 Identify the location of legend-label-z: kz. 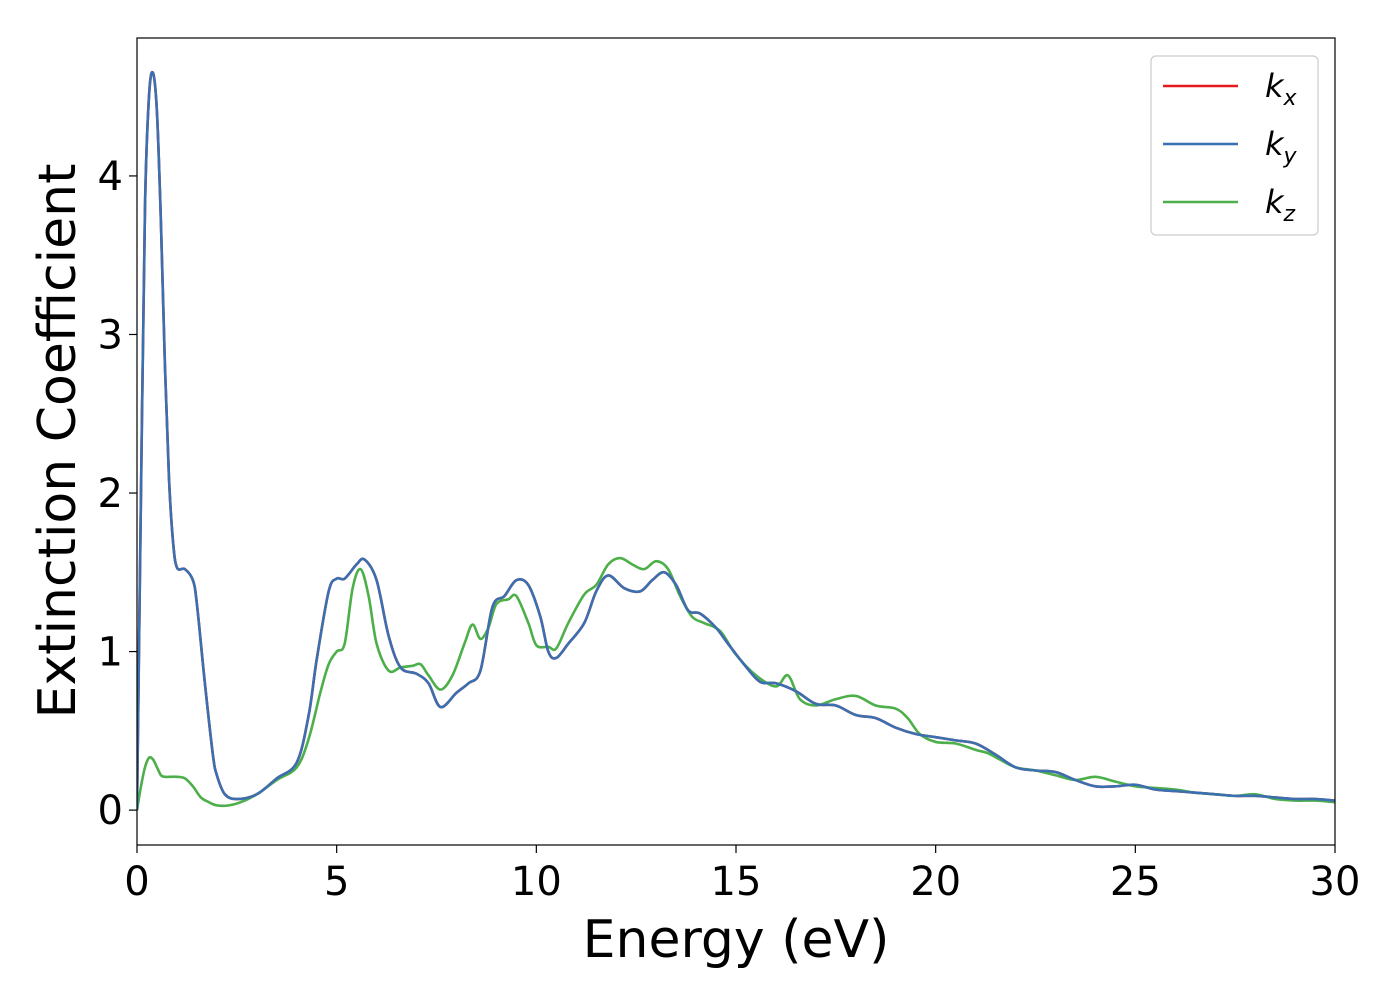
(1280, 205).